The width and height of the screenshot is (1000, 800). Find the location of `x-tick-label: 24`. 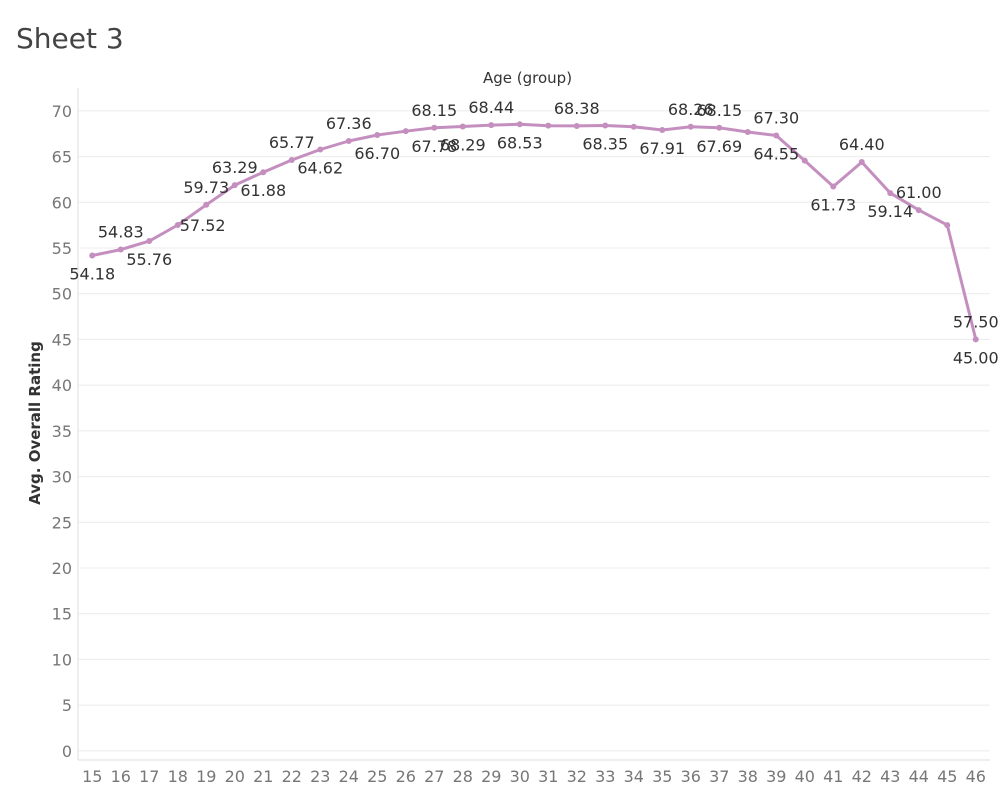

x-tick-label: 24 is located at coordinates (349, 776).